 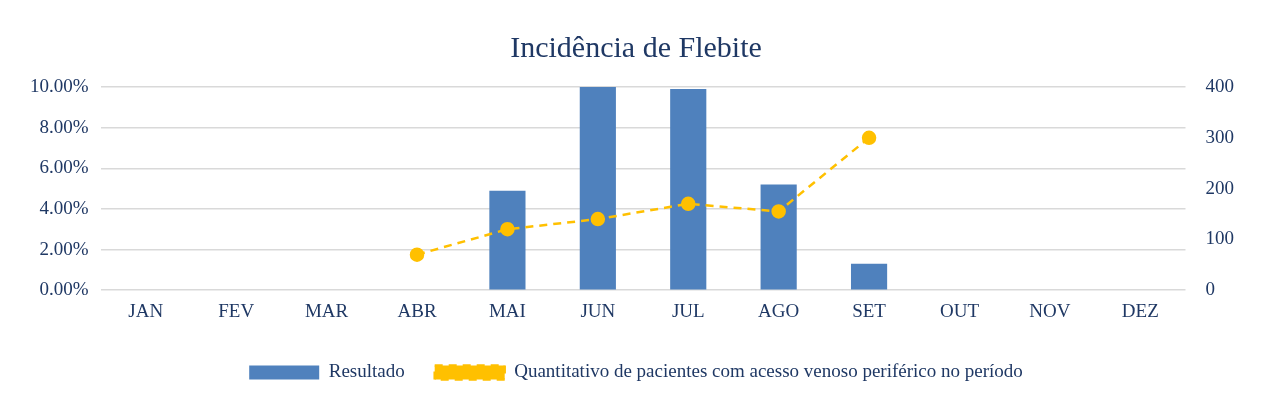 I want to click on y-tick-label: 2.00%, so click(x=64, y=248).